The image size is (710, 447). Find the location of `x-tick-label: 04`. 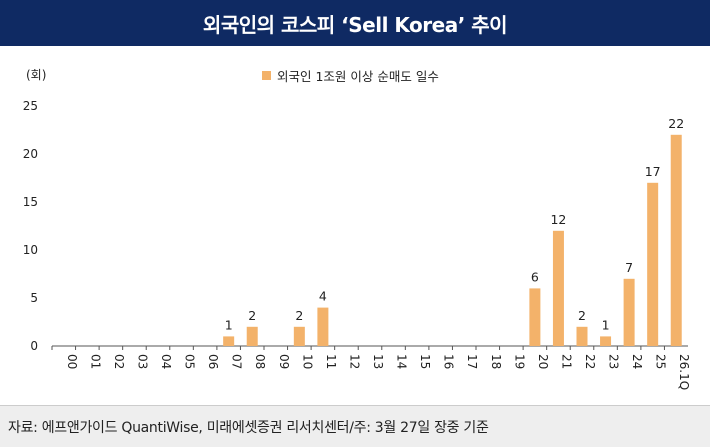

x-tick-label: 04 is located at coordinates (166, 361).